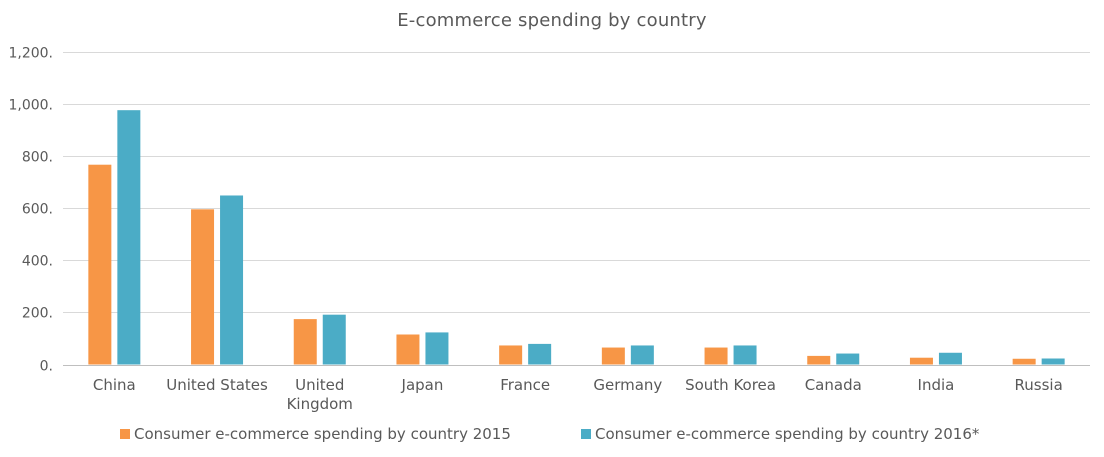 Image resolution: width=1104 pixels, height=457 pixels. Describe the element at coordinates (422, 385) in the screenshot. I see `x-tick-label: Japan` at that location.